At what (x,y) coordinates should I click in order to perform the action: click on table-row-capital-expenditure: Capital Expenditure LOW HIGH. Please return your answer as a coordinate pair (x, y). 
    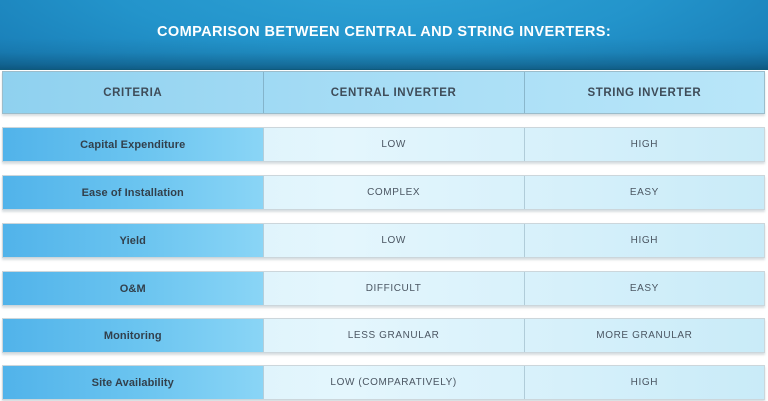
    Looking at the image, I should click on (383, 144).